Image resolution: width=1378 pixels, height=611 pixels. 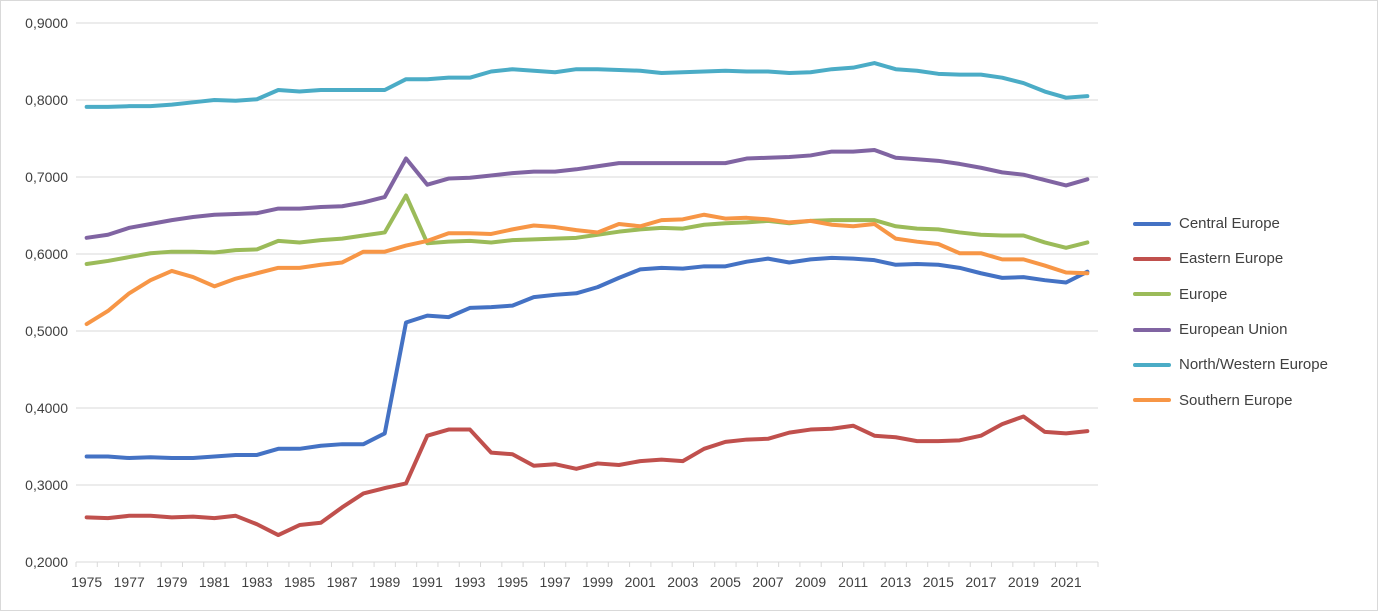 What do you see at coordinates (384, 582) in the screenshot?
I see `x-tick-label: 1989` at bounding box center [384, 582].